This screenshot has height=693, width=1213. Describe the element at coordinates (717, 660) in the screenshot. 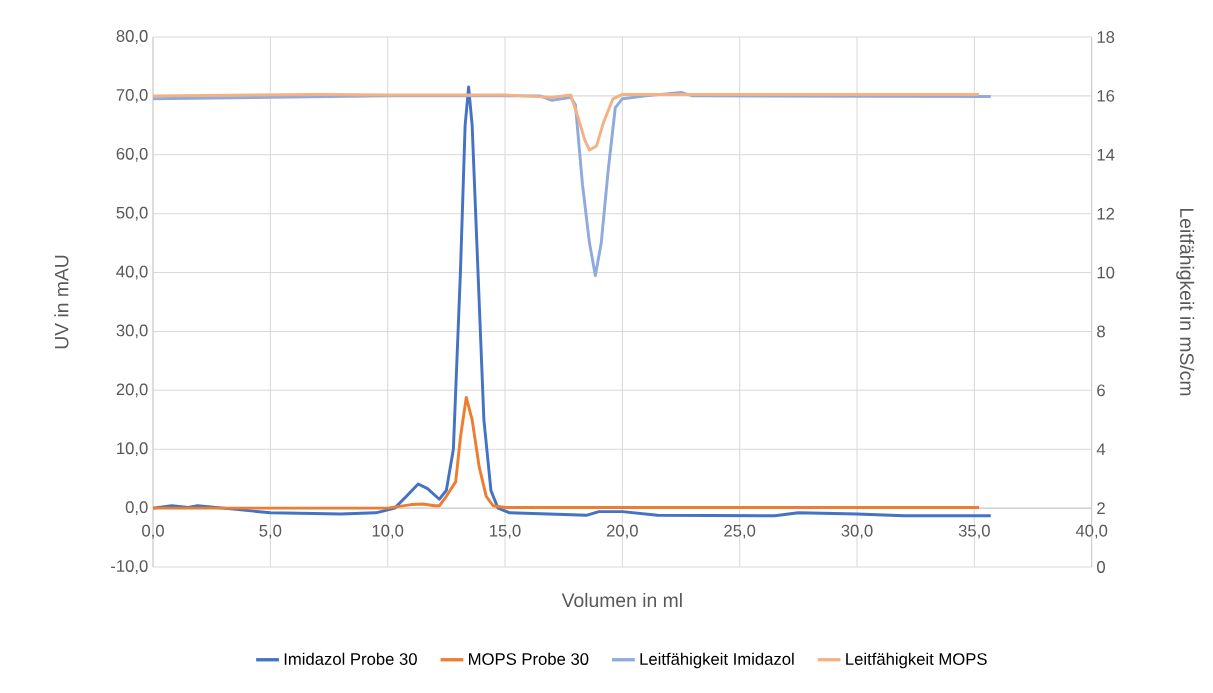

I see `legend-label: Leitfähigkeit Imidazol` at that location.